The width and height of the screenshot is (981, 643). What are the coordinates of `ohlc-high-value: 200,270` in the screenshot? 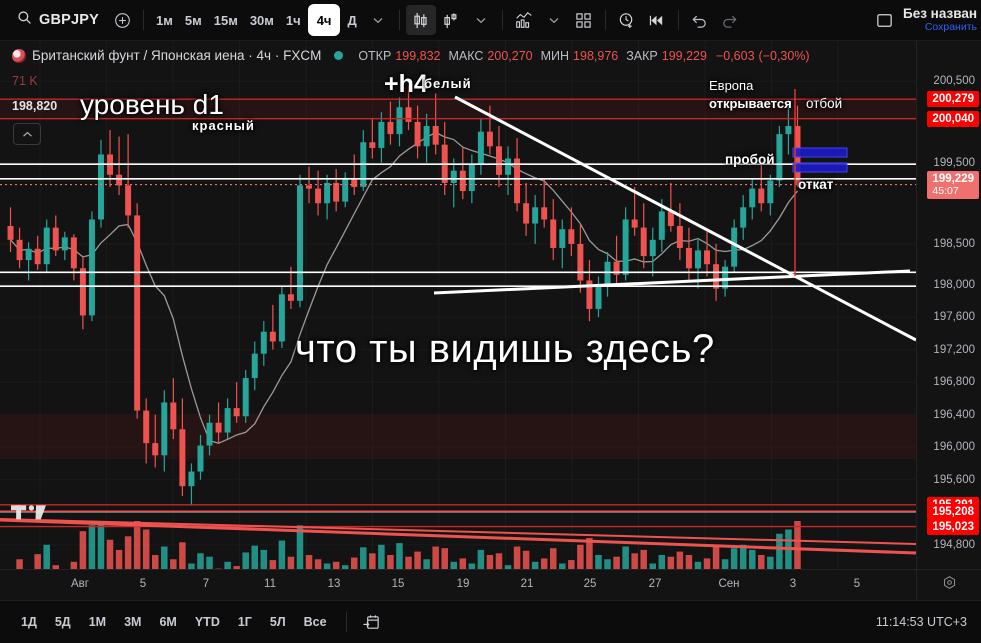 It's located at (510, 55).